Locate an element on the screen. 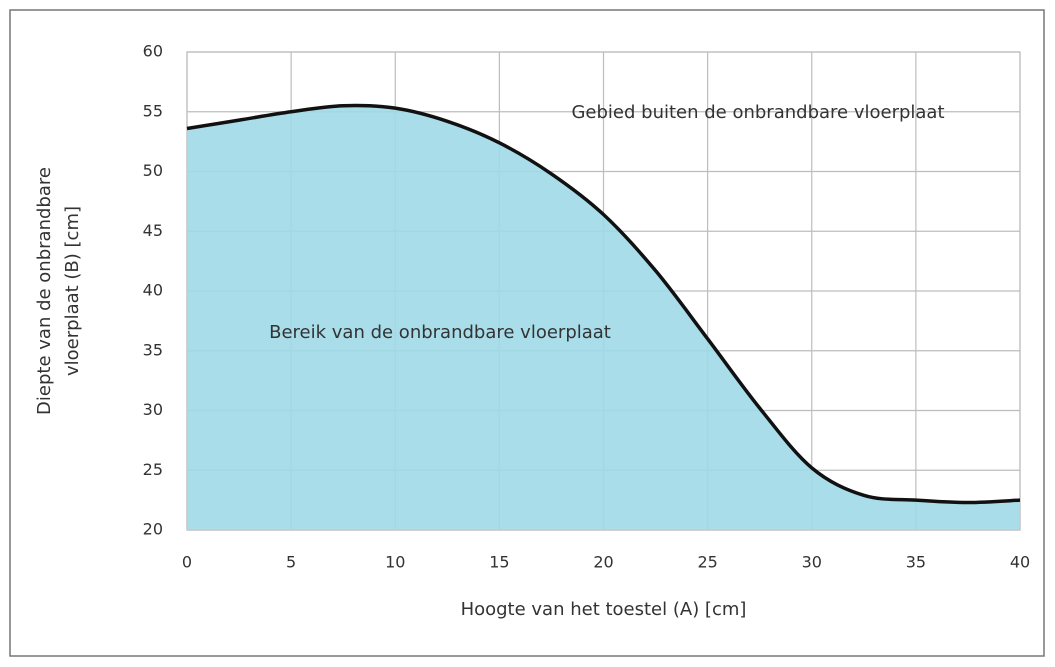  annotation: Bereik van de onbrandbare vloerplaat is located at coordinates (440, 332).